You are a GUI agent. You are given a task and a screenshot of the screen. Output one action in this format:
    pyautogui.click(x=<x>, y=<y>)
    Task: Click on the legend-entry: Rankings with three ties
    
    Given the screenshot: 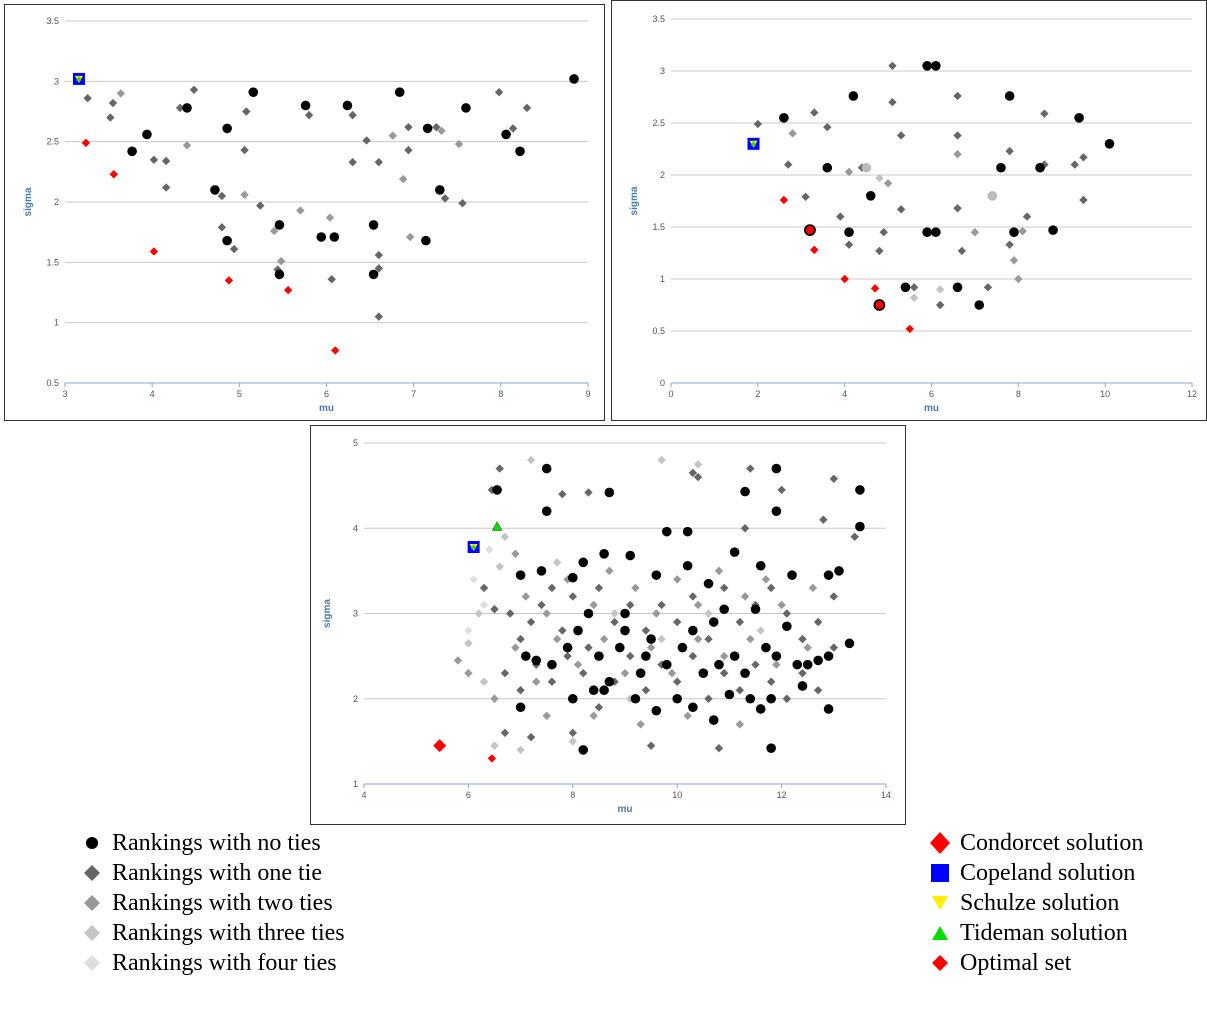 What is the action you would take?
    pyautogui.click(x=212, y=933)
    